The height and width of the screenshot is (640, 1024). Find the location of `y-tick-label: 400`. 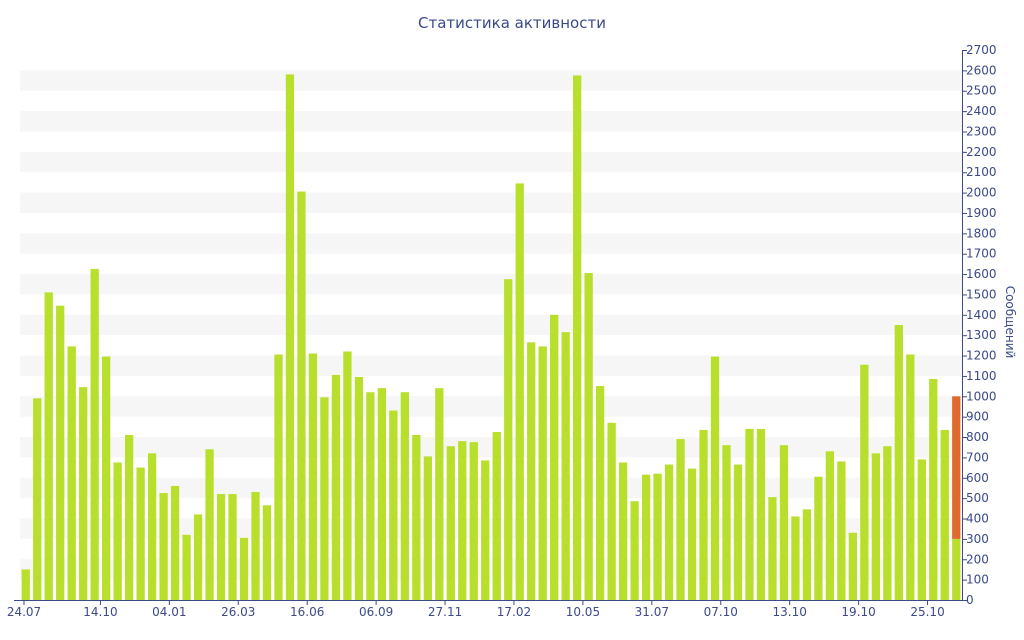

y-tick-label: 400 is located at coordinates (977, 519).